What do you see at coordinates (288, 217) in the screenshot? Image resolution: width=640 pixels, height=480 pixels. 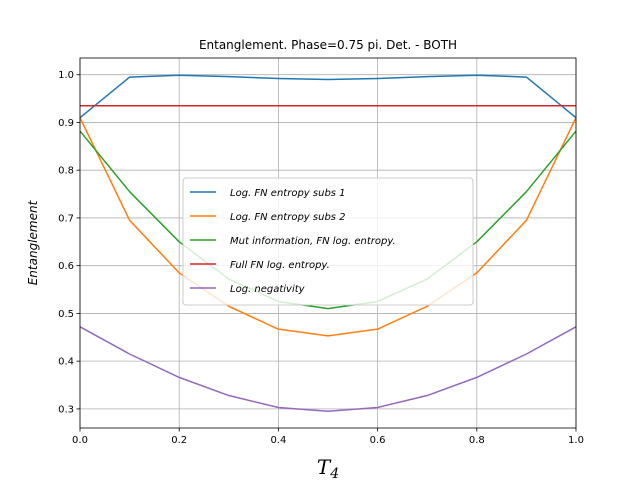 I see `legend-label-2: Log. FN entropy subs 2` at bounding box center [288, 217].